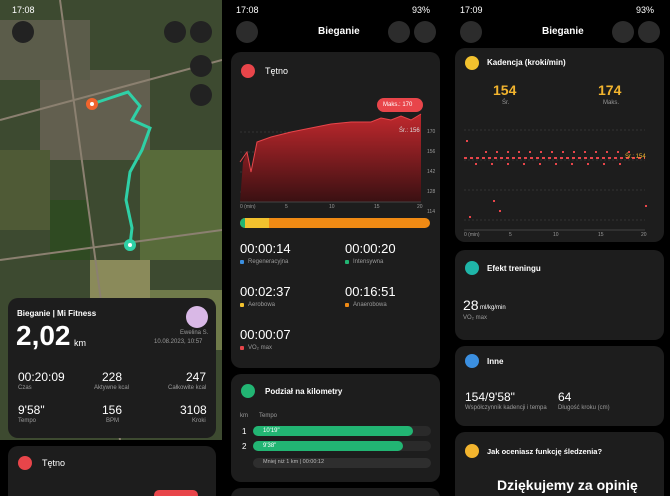 This screenshot has width=670, height=496. What do you see at coordinates (112, 377) in the screenshot?
I see `stat-value: 228` at bounding box center [112, 377].